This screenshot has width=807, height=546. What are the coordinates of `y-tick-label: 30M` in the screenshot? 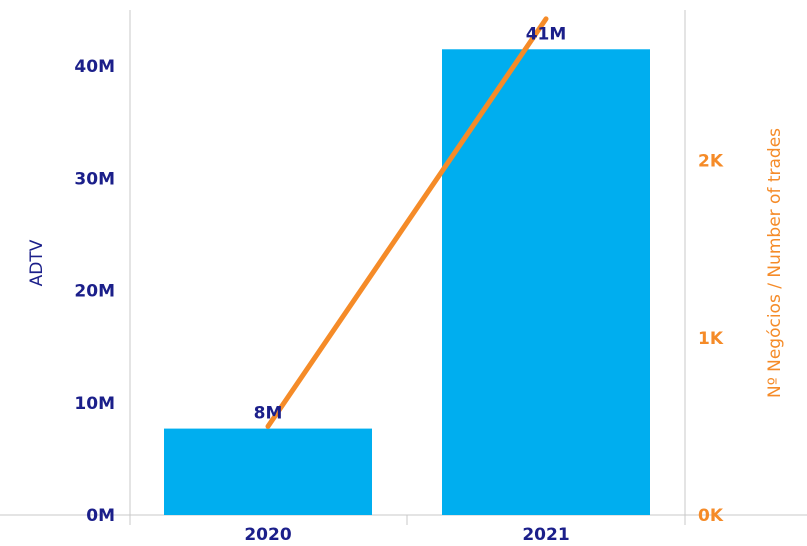 It's located at (94, 179).